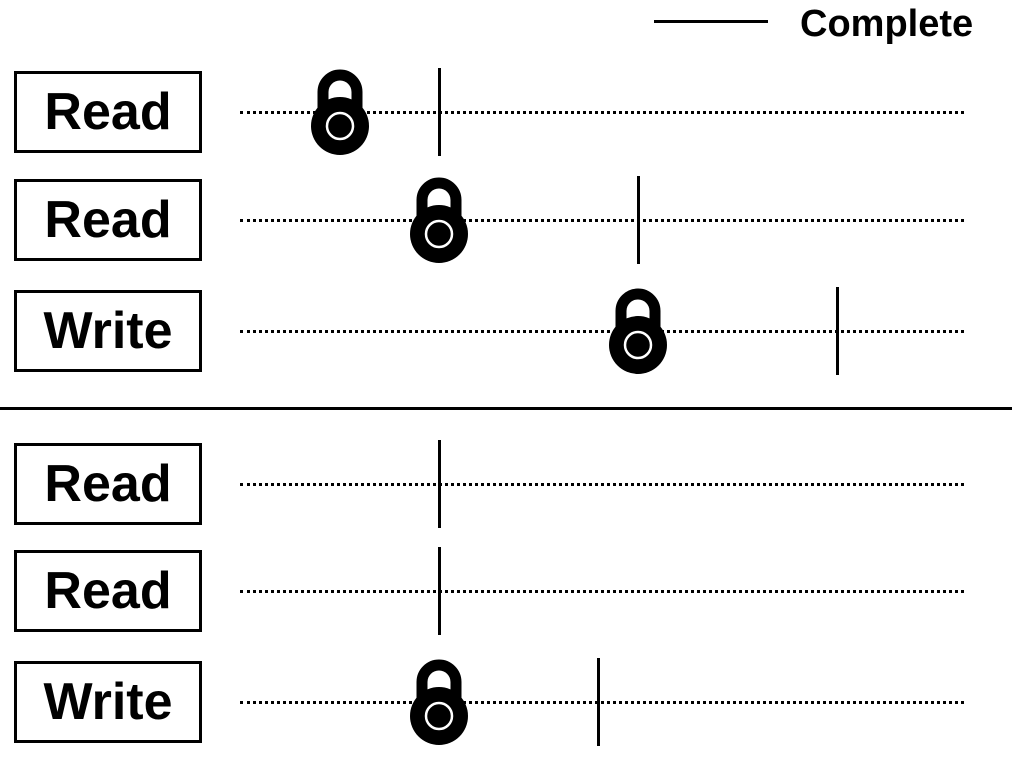  I want to click on group-divider, so click(506, 408).